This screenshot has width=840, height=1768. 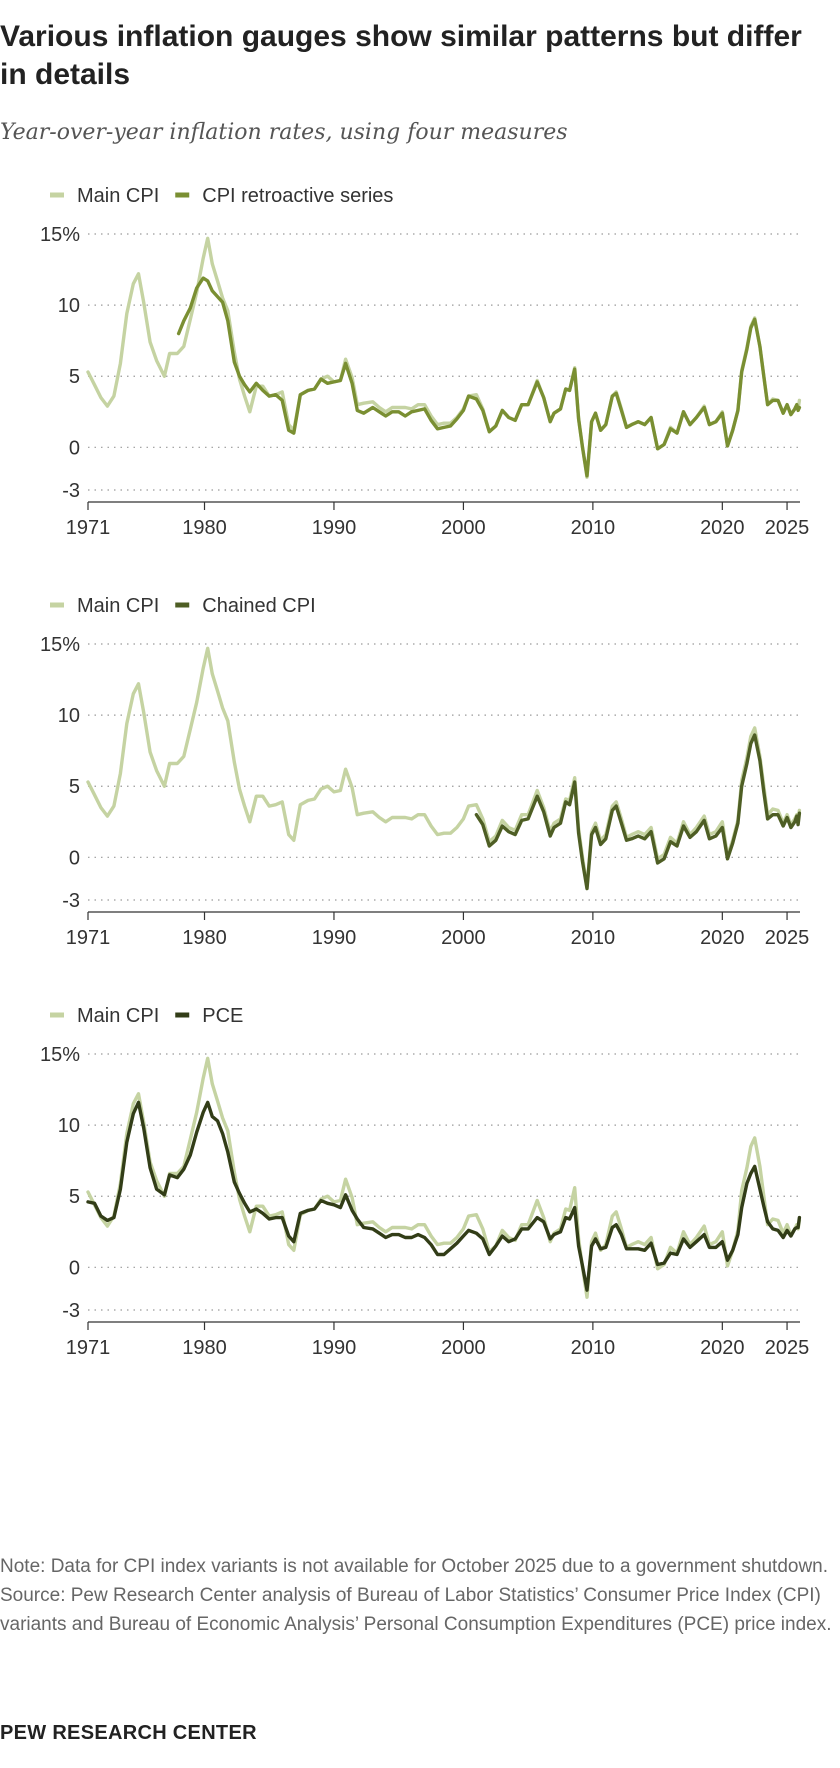 I want to click on pce-line, so click(x=444, y=1196).